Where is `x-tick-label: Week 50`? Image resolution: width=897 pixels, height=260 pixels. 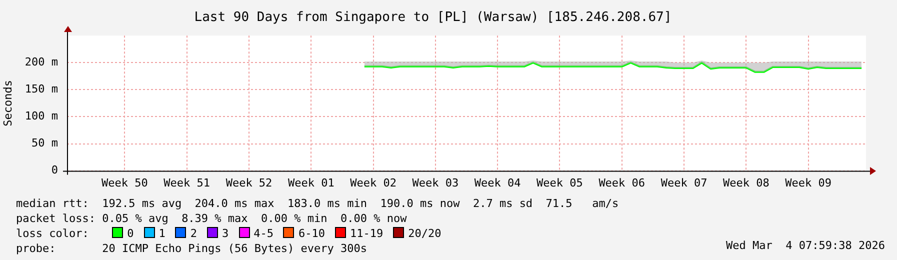
x-tick-label: Week 50 is located at coordinates (125, 183).